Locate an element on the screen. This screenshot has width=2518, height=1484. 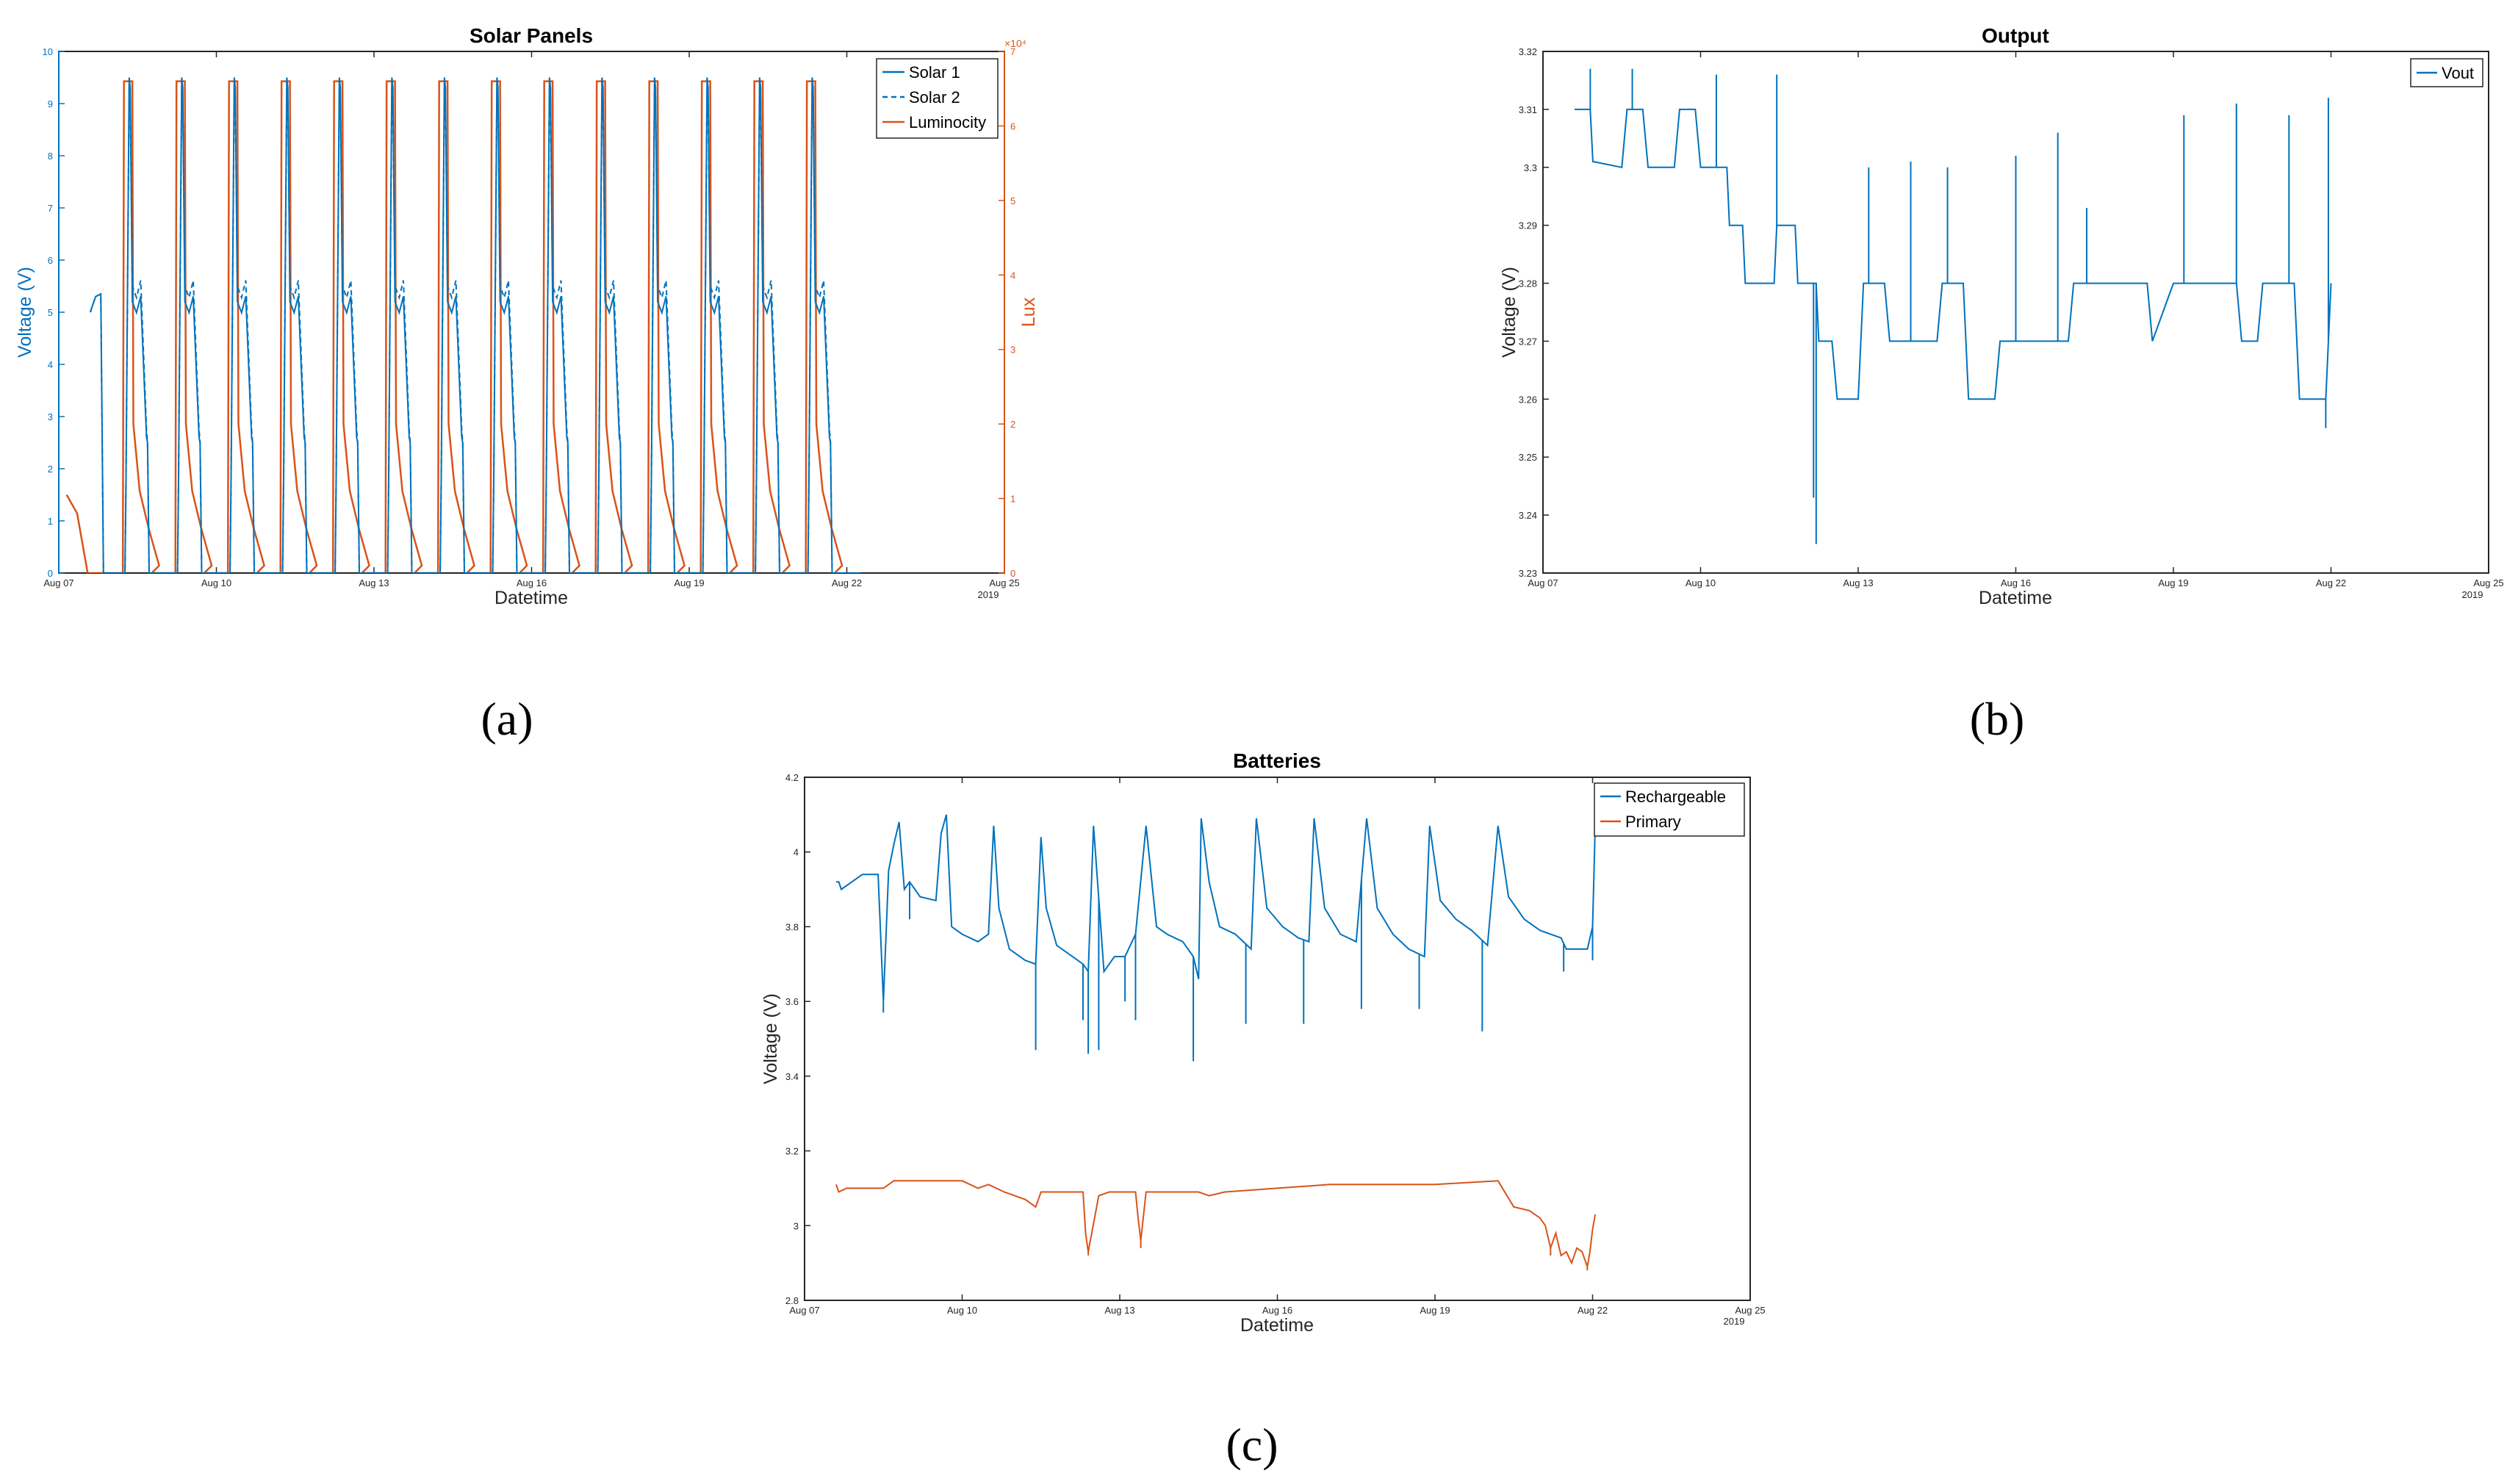
y-tick-label: 2.8 is located at coordinates (792, 1300).